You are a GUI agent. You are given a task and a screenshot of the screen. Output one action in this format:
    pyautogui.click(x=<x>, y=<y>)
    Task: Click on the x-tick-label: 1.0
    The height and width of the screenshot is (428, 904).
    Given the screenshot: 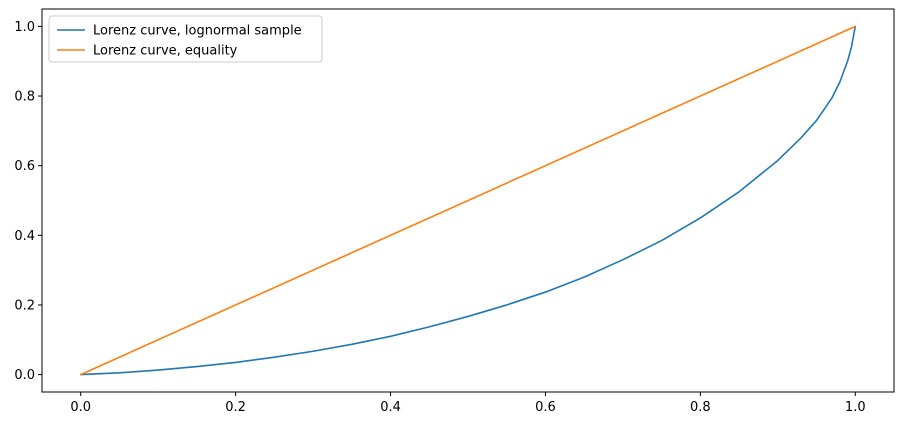 What is the action you would take?
    pyautogui.click(x=855, y=407)
    